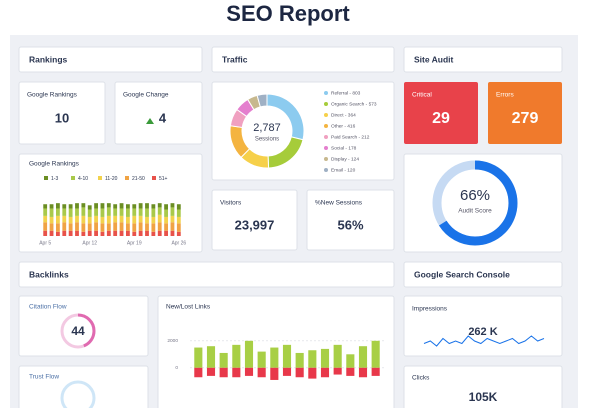 The image size is (590, 408). Describe the element at coordinates (255, 224) in the screenshot. I see `stat-value: 23,997` at that location.